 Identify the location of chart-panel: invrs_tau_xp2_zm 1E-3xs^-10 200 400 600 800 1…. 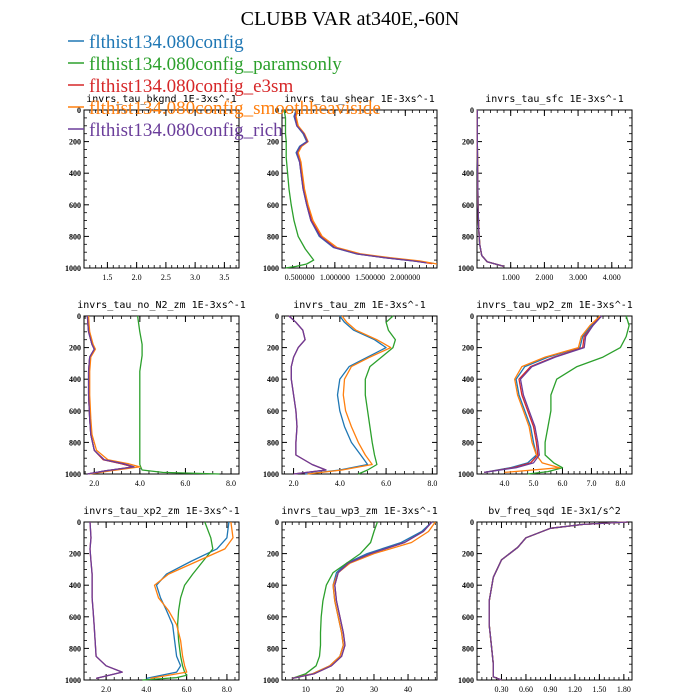
(152, 600).